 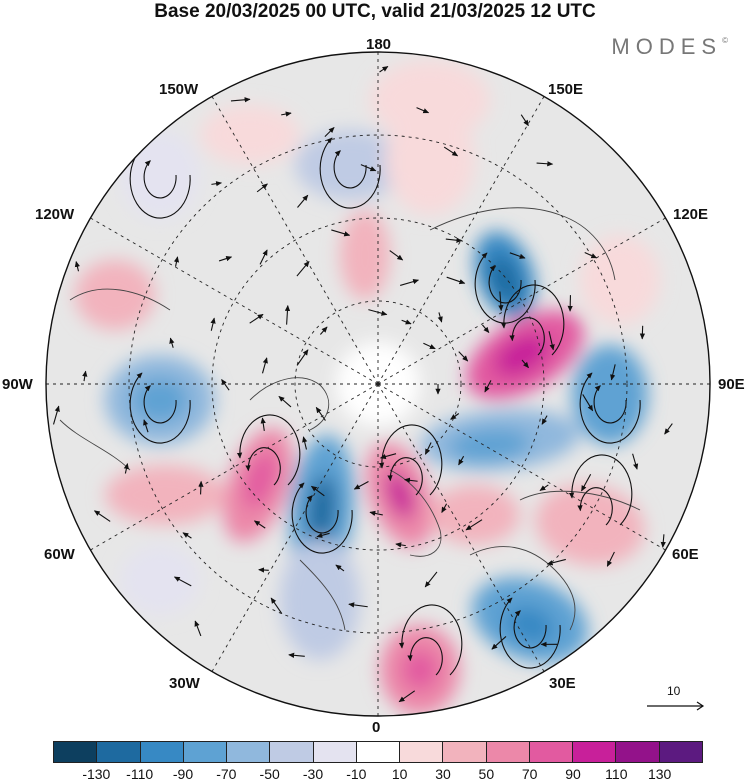 I want to click on colorbar-tick-label: -130, so click(x=96, y=774).